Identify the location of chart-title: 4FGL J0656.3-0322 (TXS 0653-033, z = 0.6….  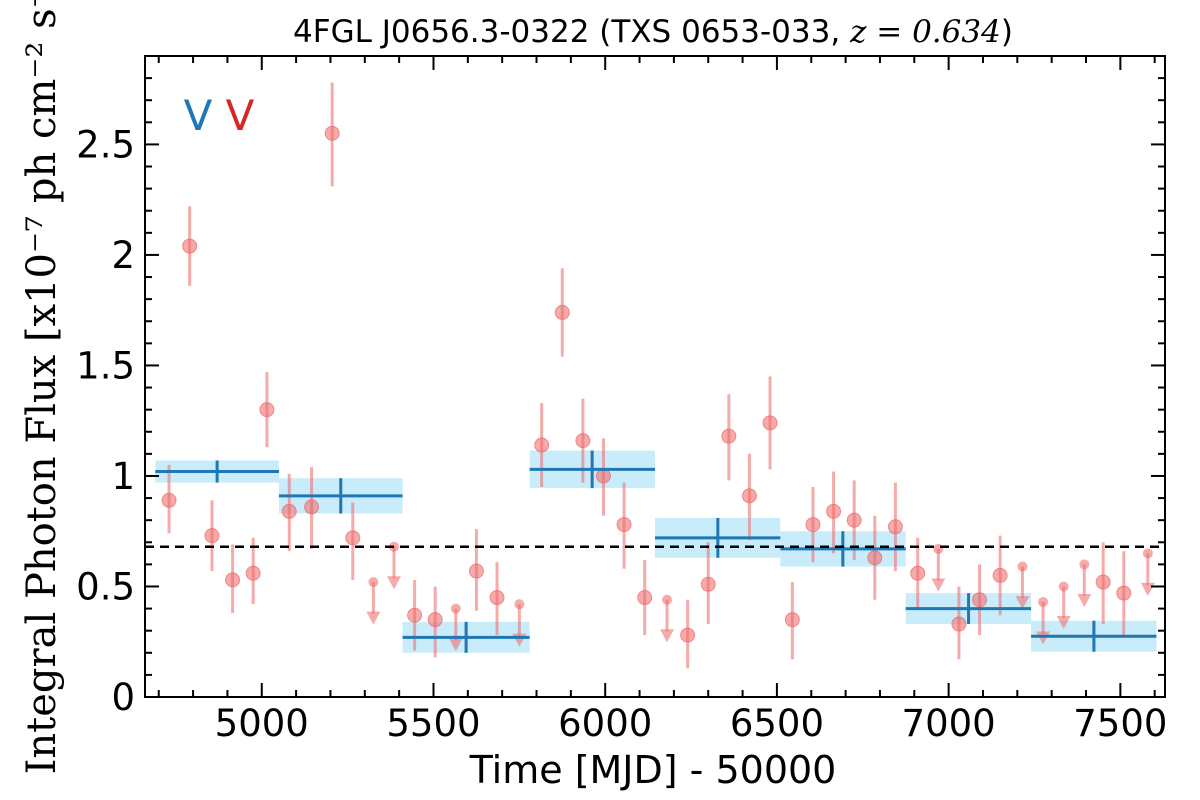
(653, 32).